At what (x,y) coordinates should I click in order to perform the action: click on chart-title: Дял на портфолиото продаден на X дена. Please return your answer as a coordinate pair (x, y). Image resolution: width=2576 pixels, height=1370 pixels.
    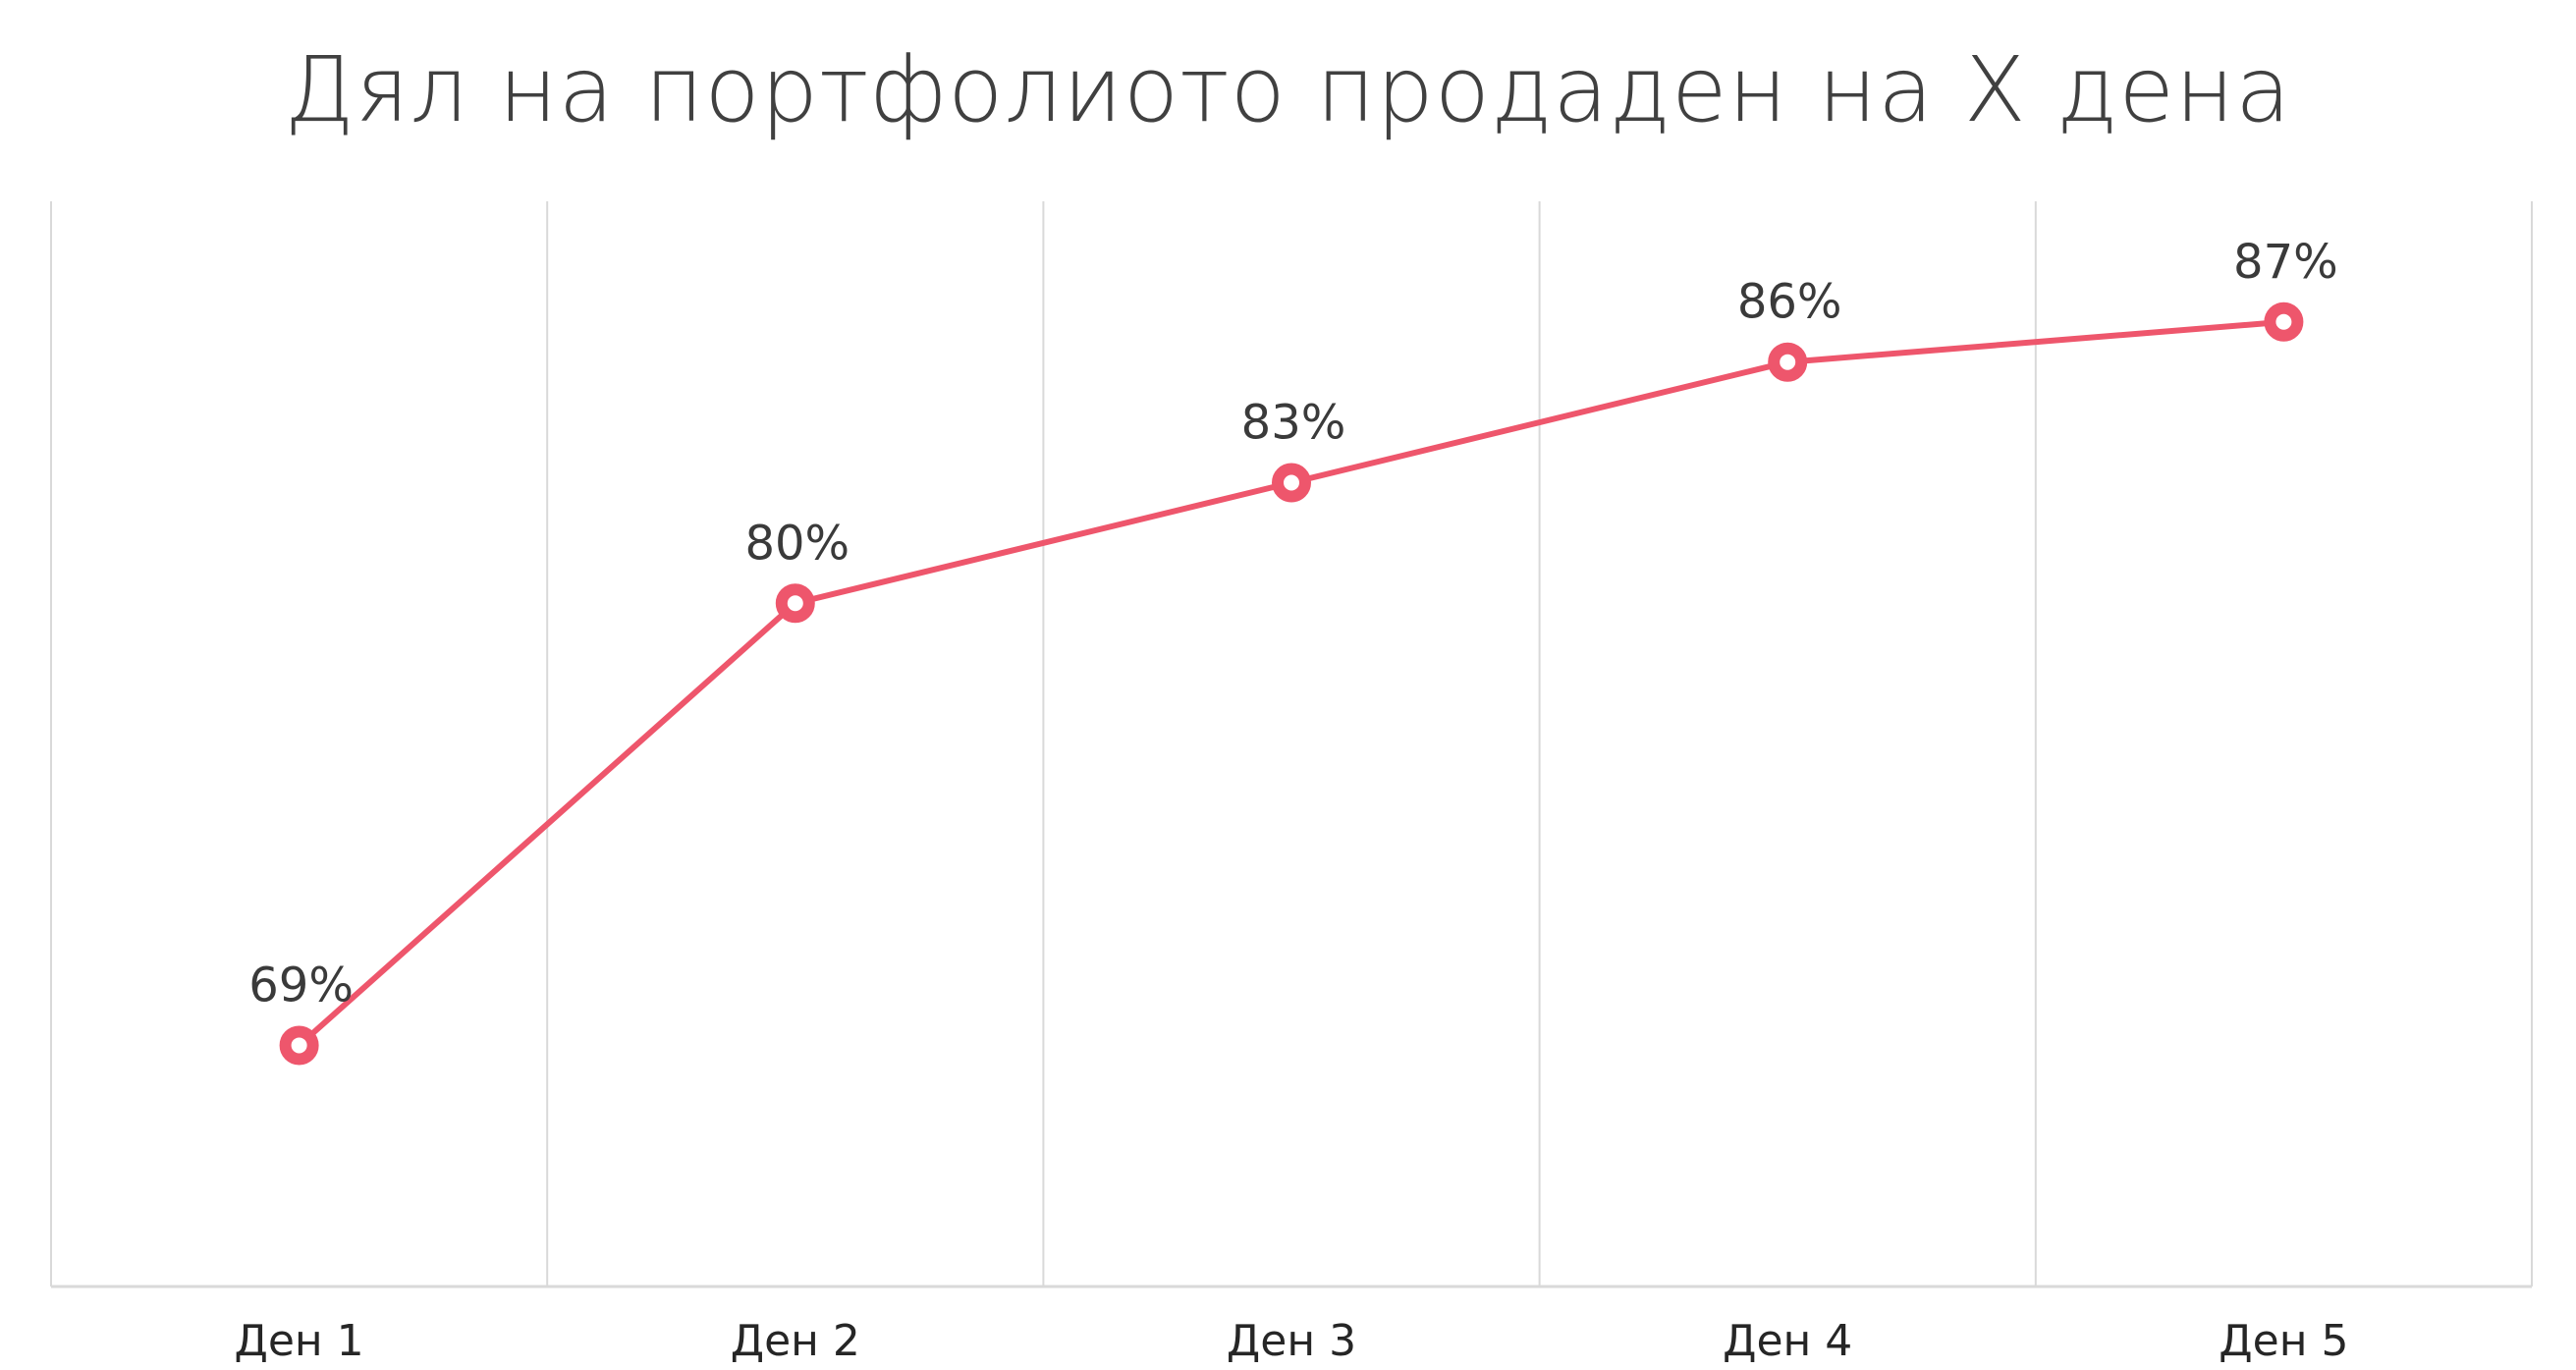
    Looking at the image, I should click on (1288, 89).